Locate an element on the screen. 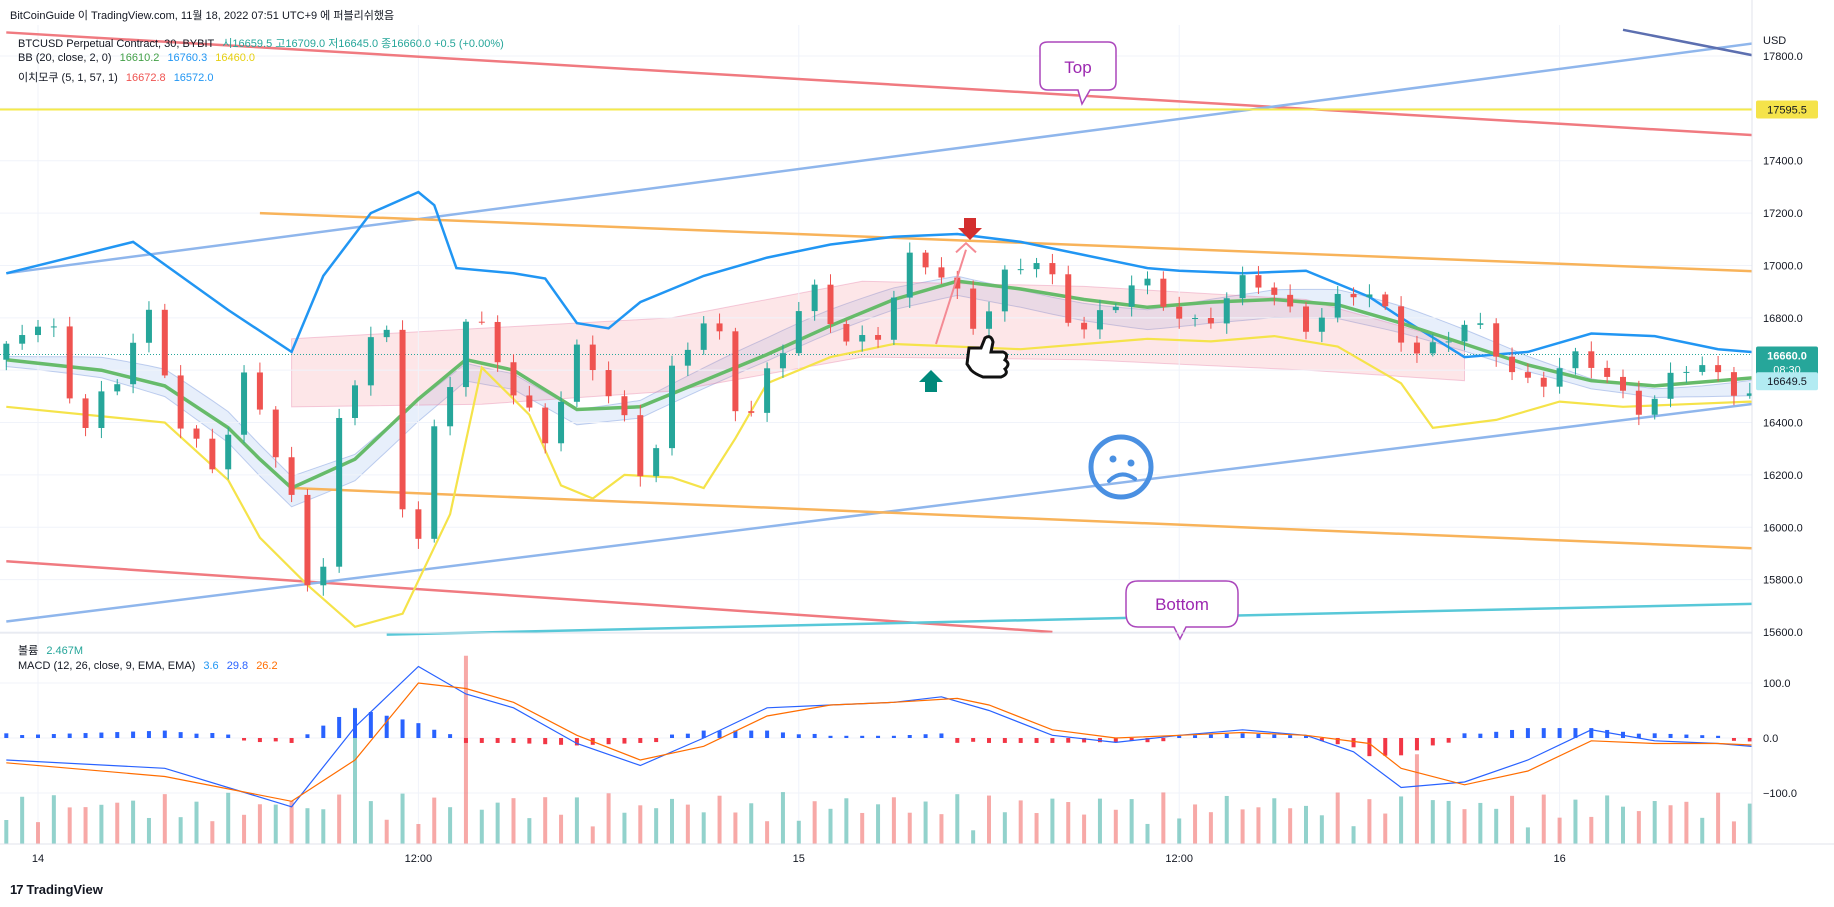 The image size is (1834, 907). ichimoku-label: 이치모쿠 (5, 1, 57, 1) is located at coordinates (68, 78).